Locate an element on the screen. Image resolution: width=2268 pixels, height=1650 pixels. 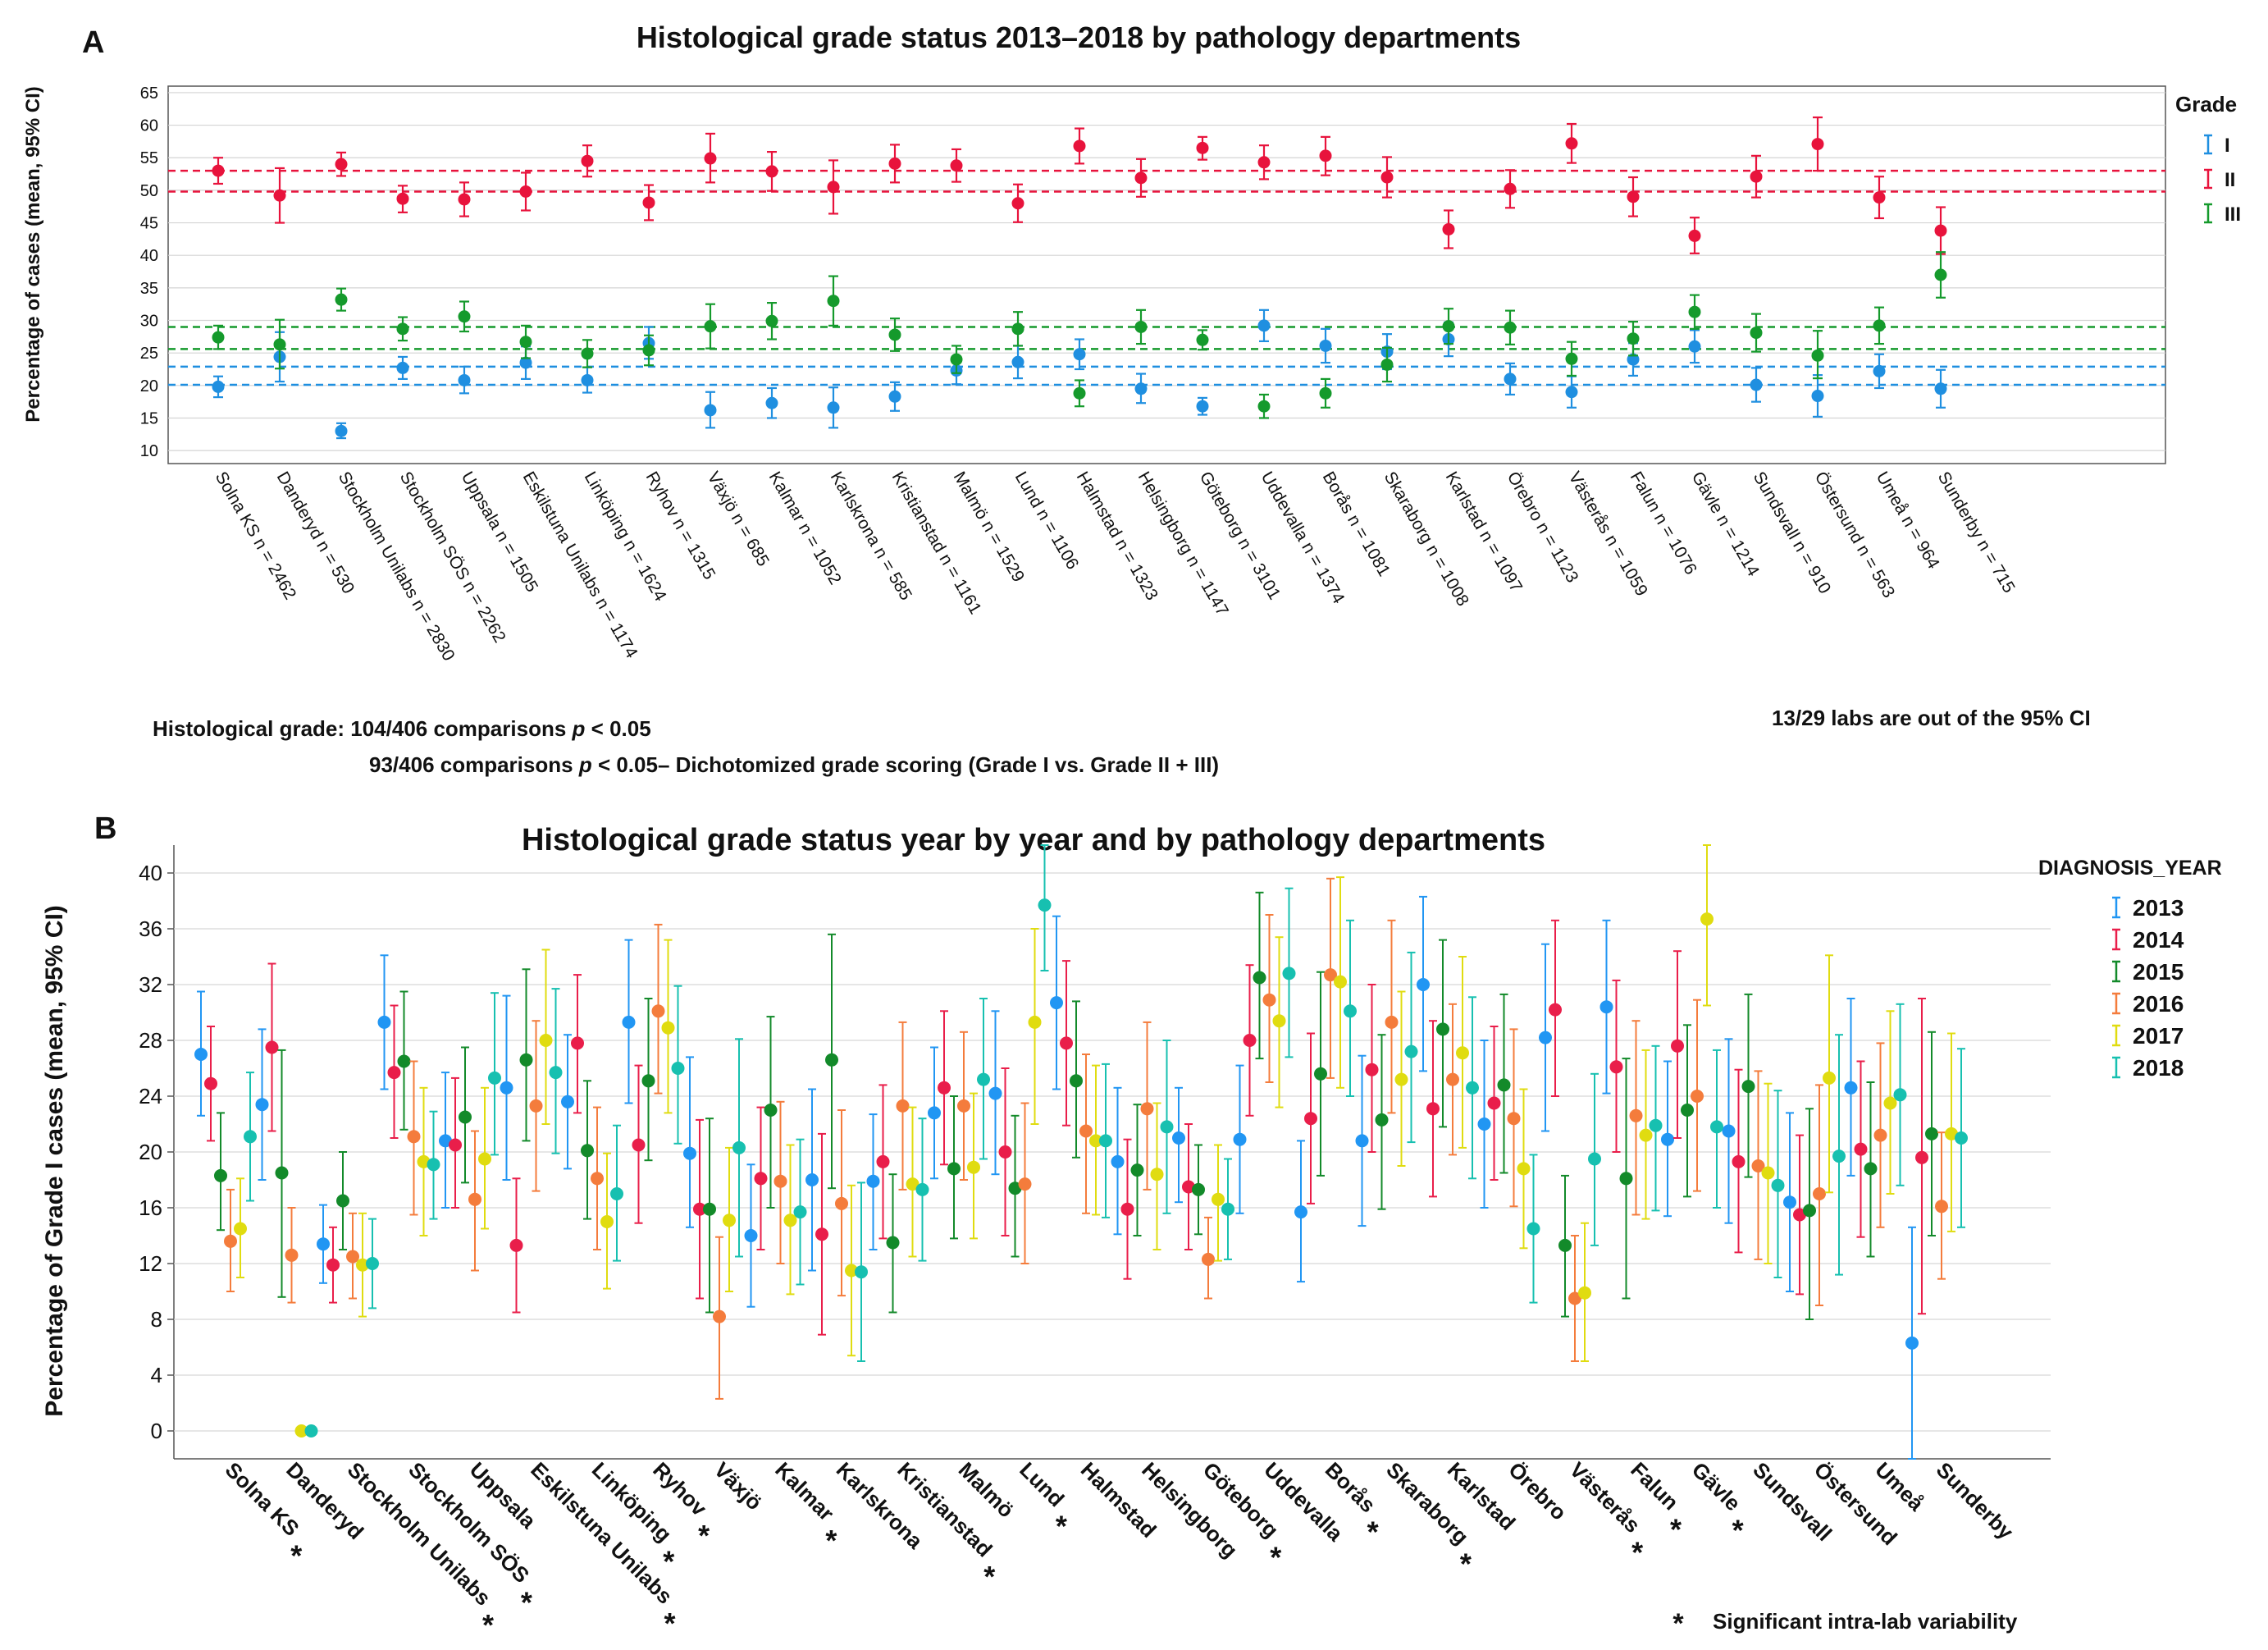
panel-a-legend-title: Grade is located at coordinates (2206, 104).